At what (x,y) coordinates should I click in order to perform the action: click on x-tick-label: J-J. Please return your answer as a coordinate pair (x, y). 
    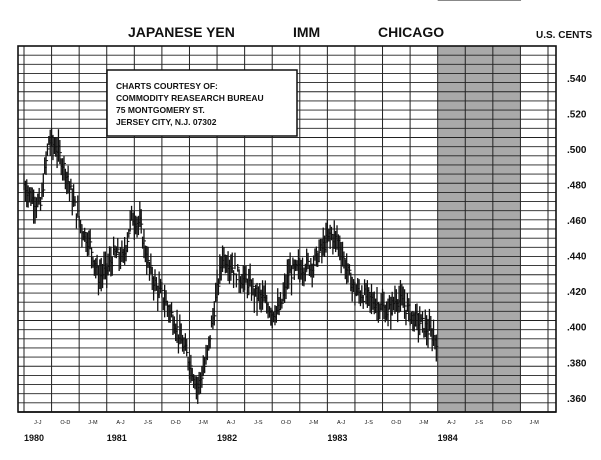
    Looking at the image, I should click on (38, 423).